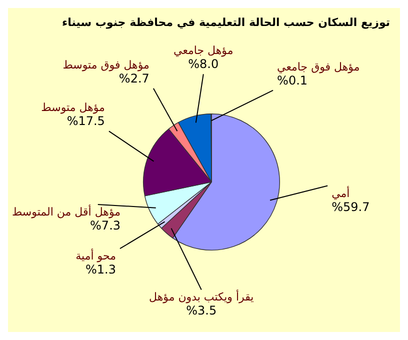 This screenshot has width=408, height=340. What do you see at coordinates (100, 269) in the screenshot?
I see `data-label: %1.3` at bounding box center [100, 269].